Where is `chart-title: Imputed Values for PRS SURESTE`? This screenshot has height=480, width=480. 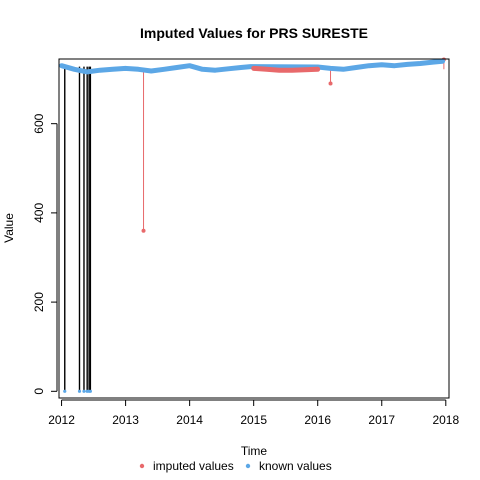
chart-title: Imputed Values for PRS SURESTE is located at coordinates (254, 33).